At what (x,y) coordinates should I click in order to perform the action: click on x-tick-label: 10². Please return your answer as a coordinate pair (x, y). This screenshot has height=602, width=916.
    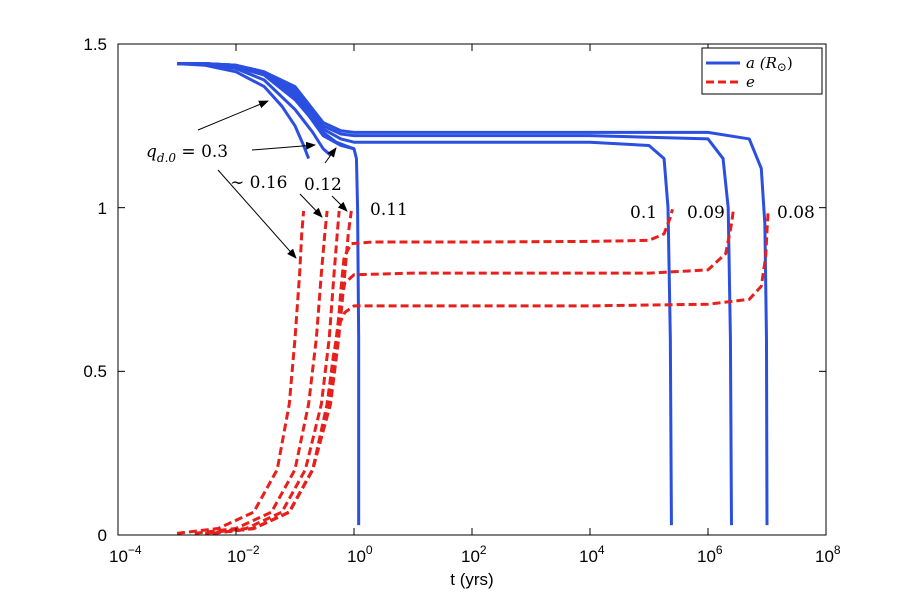
    Looking at the image, I should click on (474, 554).